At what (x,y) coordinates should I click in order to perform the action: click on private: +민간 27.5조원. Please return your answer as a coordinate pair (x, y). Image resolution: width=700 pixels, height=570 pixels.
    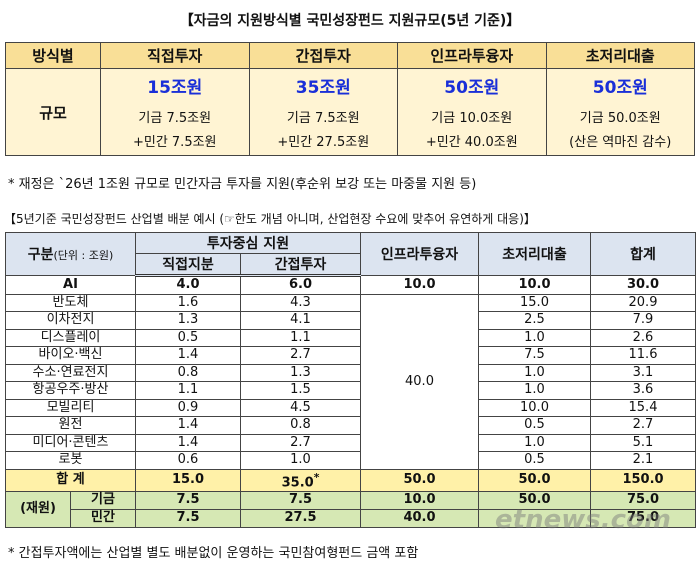
    Looking at the image, I should click on (323, 142).